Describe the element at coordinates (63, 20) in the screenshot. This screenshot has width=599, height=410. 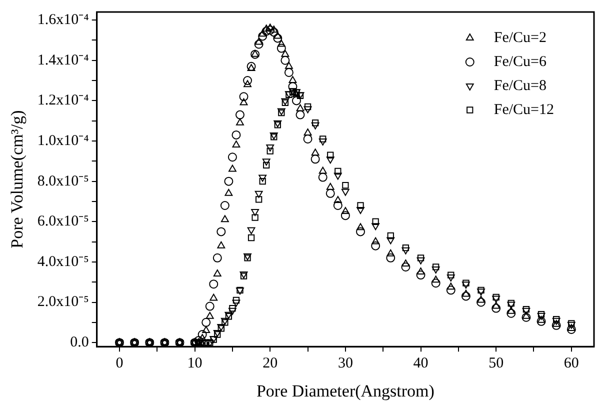
I see `y-tick-label: 1.6x10⁻⁴` at that location.